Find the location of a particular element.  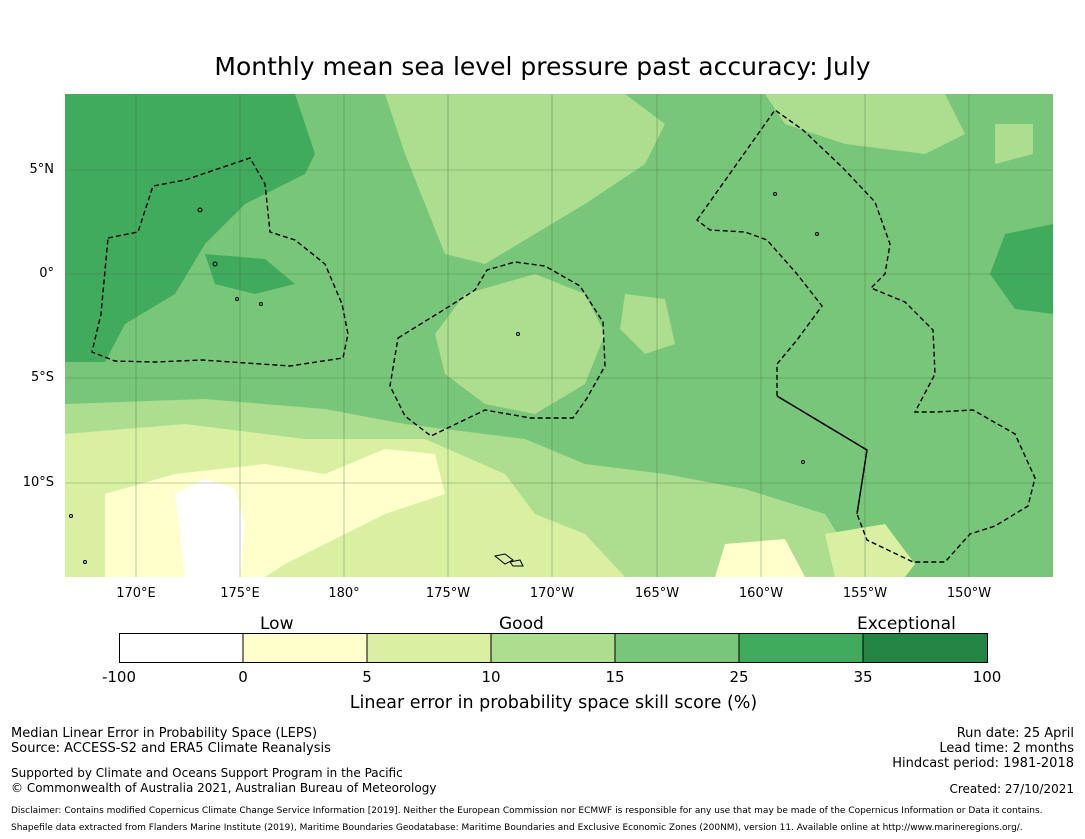

high-skill-region-east is located at coordinates (1021, 269).